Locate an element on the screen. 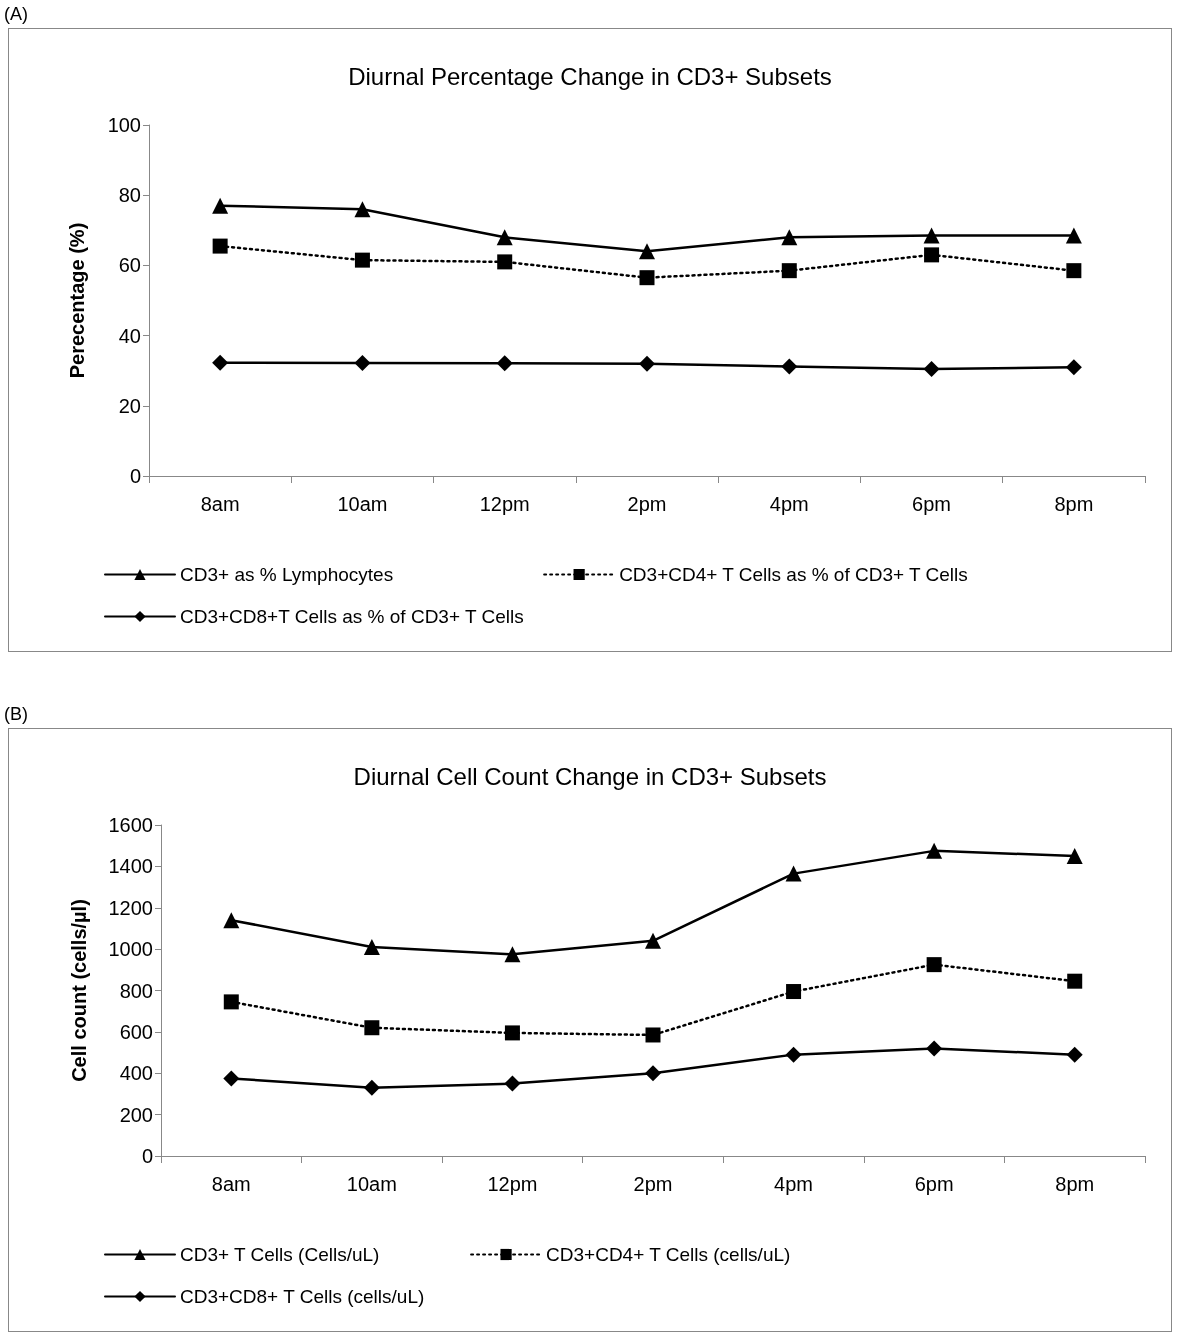  legend-label: CD3+ as % Lymphocytes is located at coordinates (287, 574).